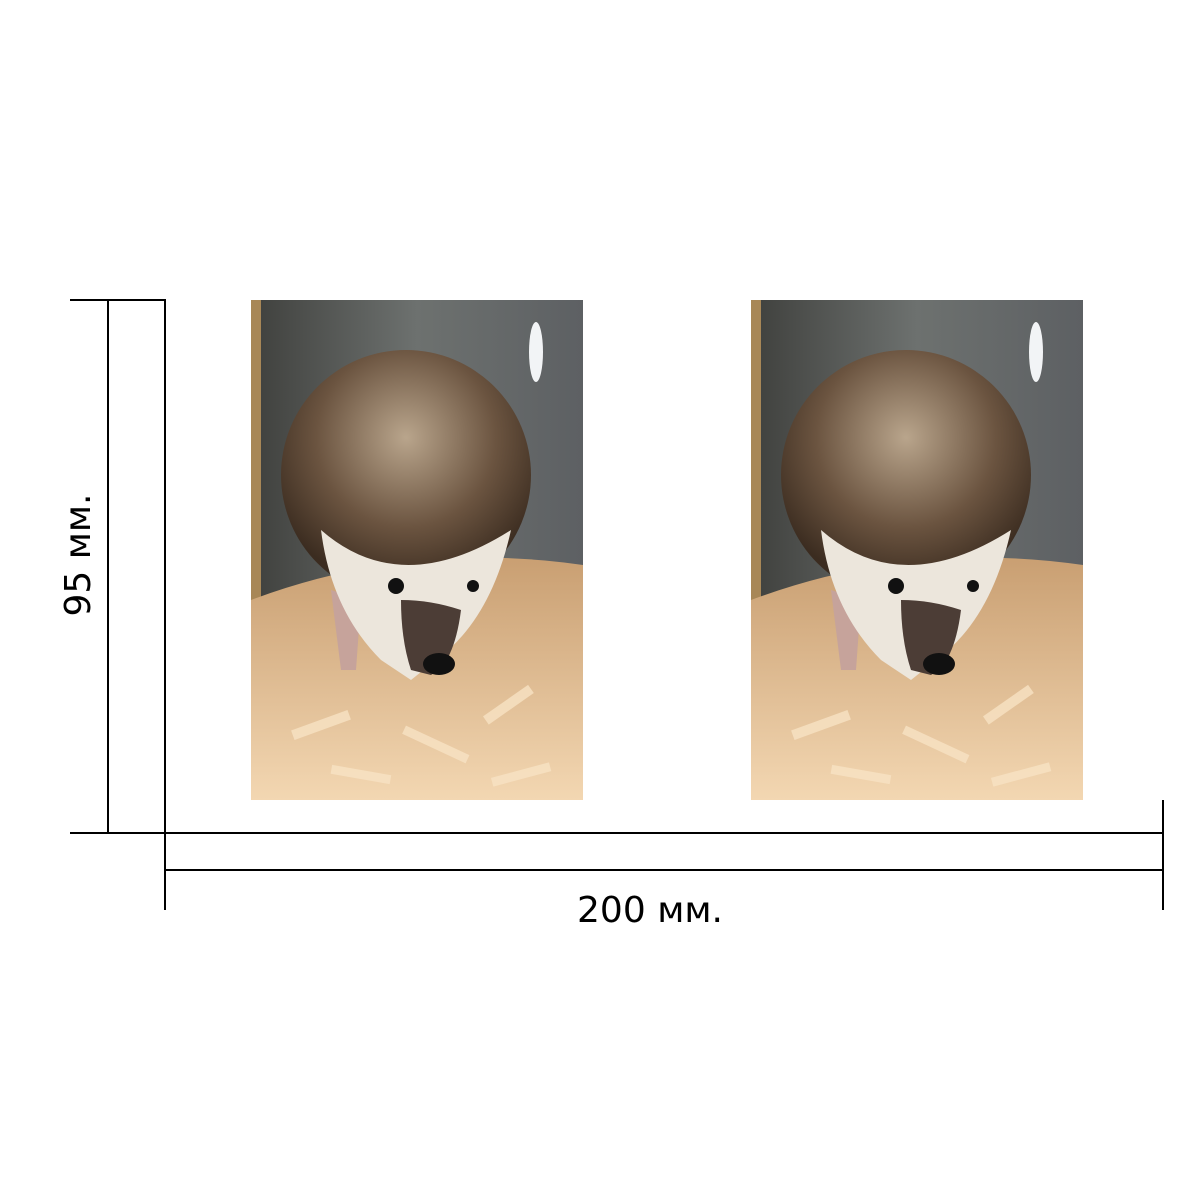 The height and width of the screenshot is (1200, 1200). Describe the element at coordinates (417, 550) in the screenshot. I see `photo-left` at that location.